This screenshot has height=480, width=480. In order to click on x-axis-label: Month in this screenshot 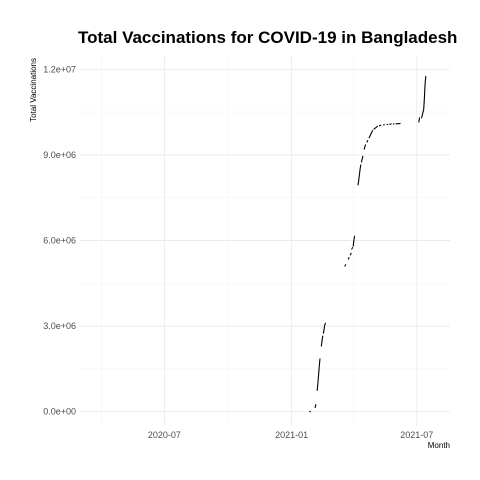, I will do `click(439, 445)`.